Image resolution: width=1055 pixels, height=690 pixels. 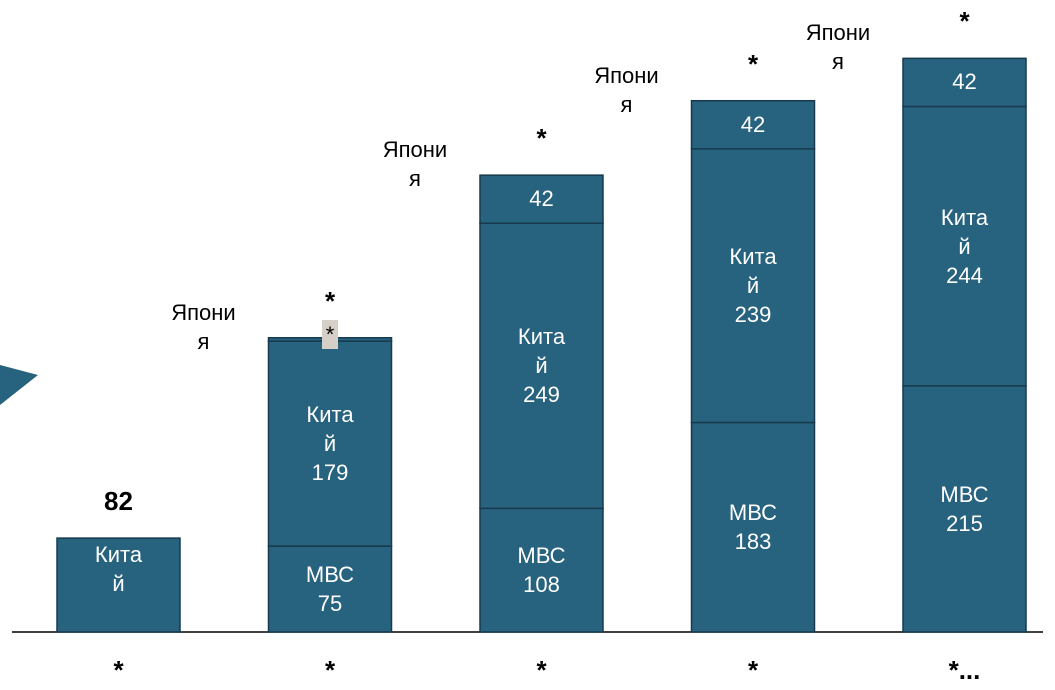 I want to click on segment-label: Китай 179, so click(x=330, y=443).